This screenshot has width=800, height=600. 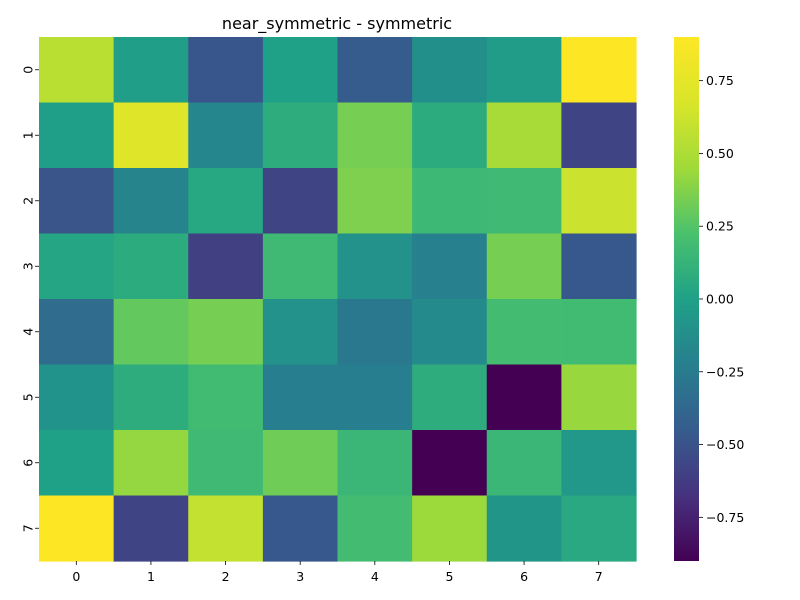 What do you see at coordinates (725, 517) in the screenshot?
I see `colorbar-tick-label: −0.75` at bounding box center [725, 517].